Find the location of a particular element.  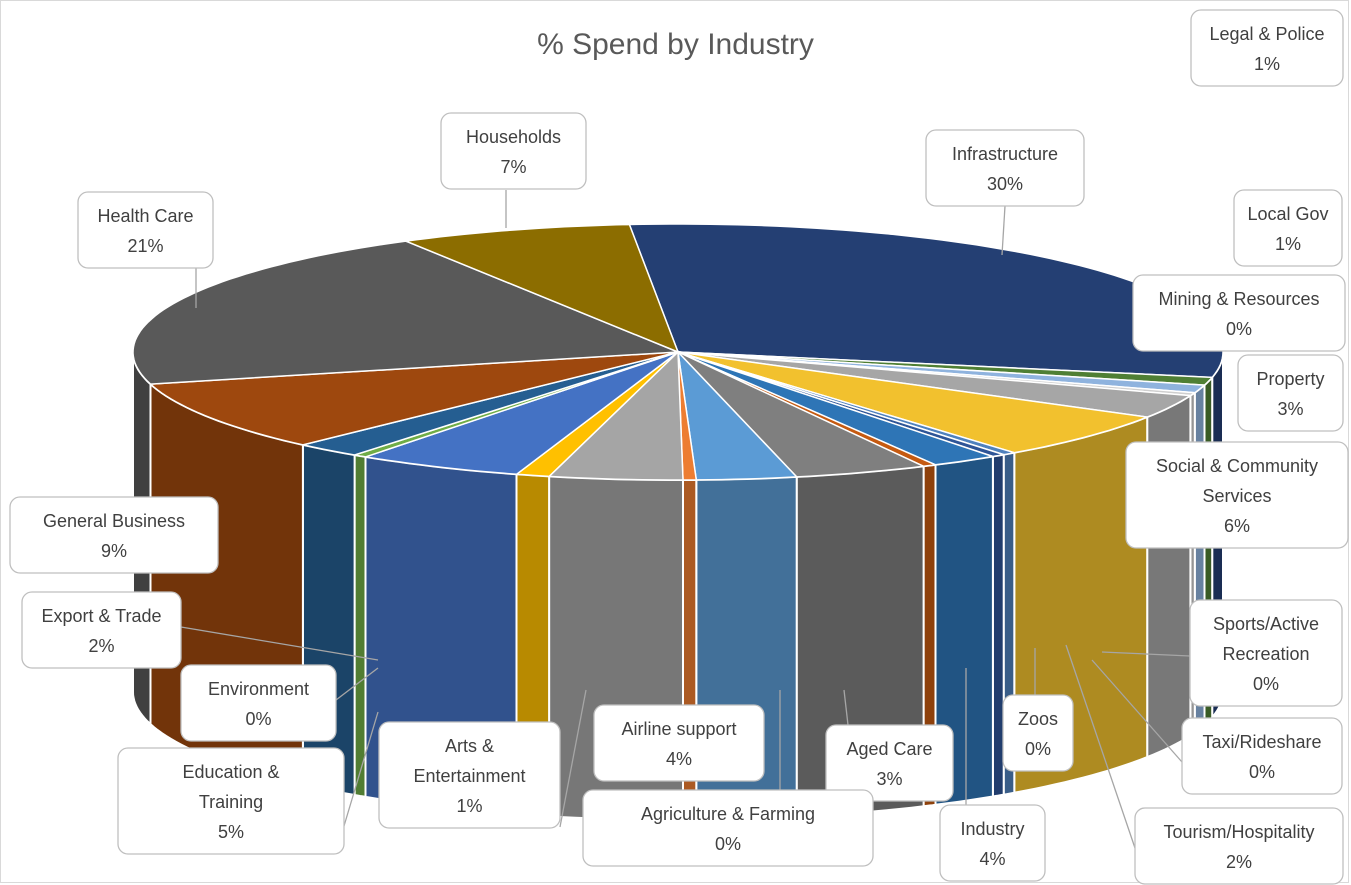

label-box-general-business is located at coordinates (114, 535).